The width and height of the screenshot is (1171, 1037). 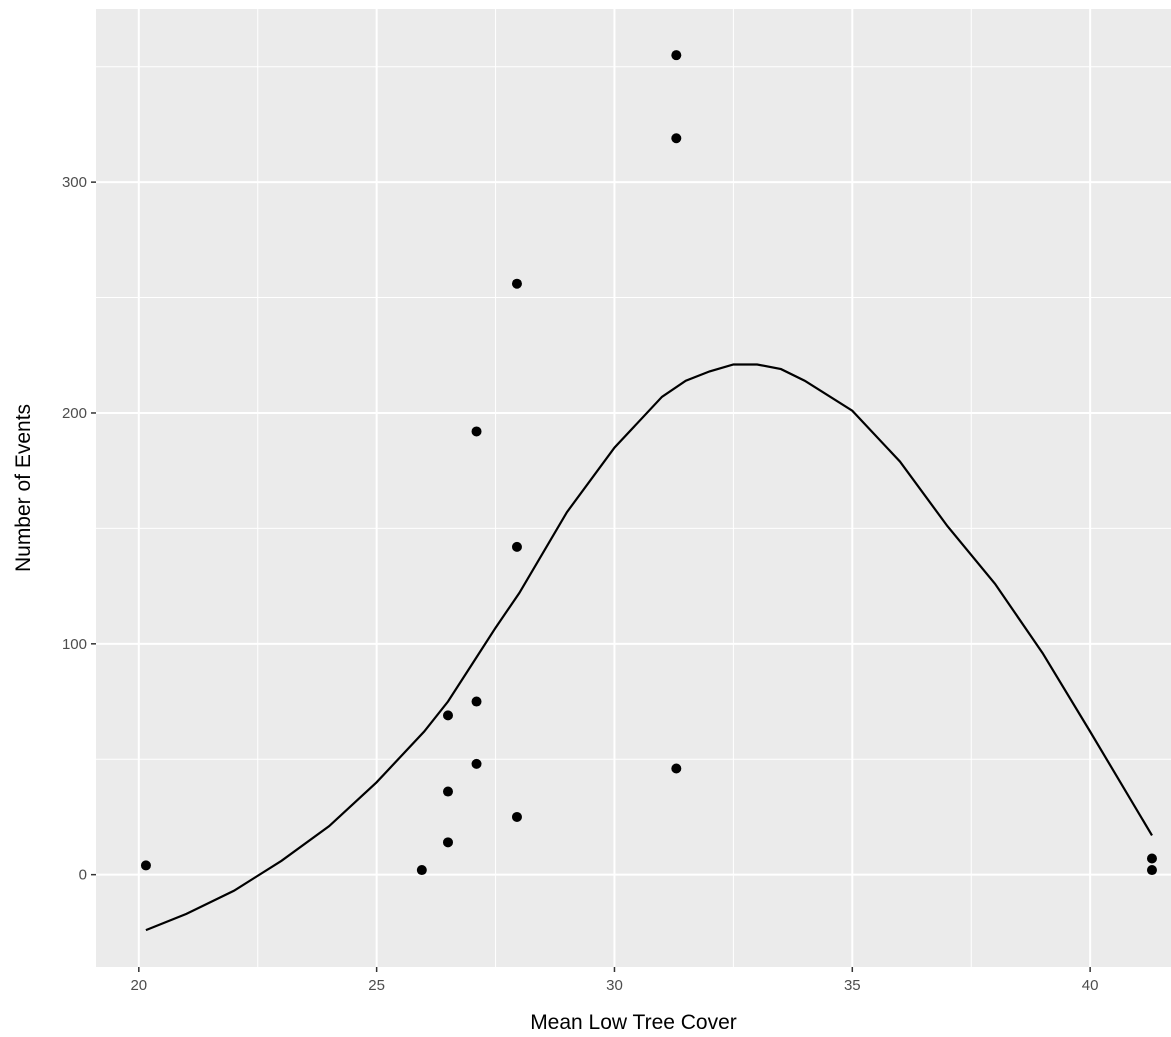 What do you see at coordinates (852, 985) in the screenshot?
I see `x-tick-label: 35` at bounding box center [852, 985].